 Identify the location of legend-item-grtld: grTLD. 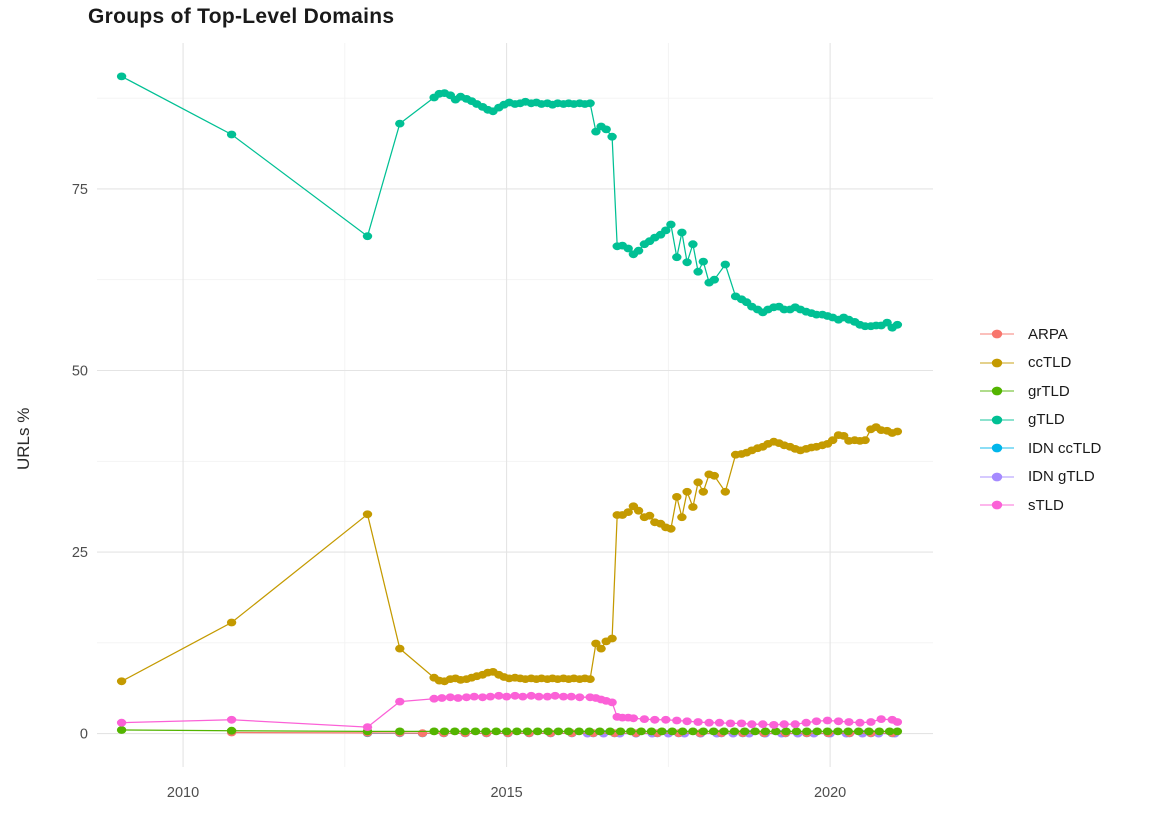
(1040, 391).